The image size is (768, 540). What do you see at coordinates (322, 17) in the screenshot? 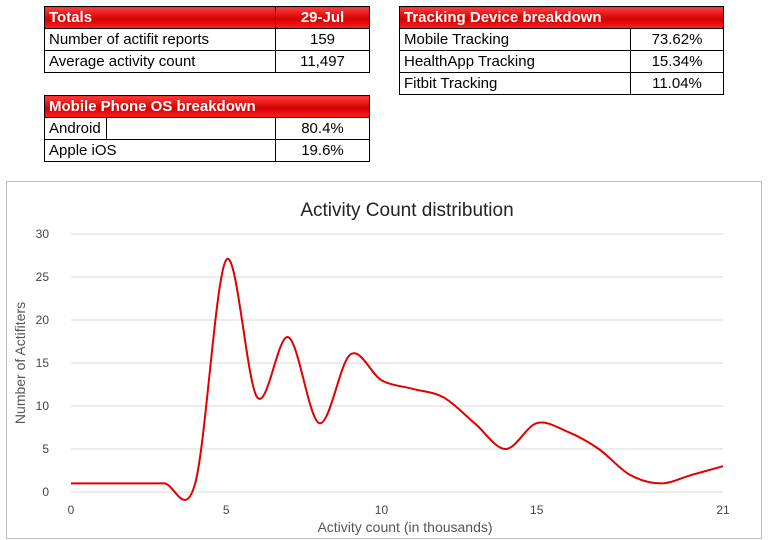
I see `totals-header-date: 29-Jul` at bounding box center [322, 17].